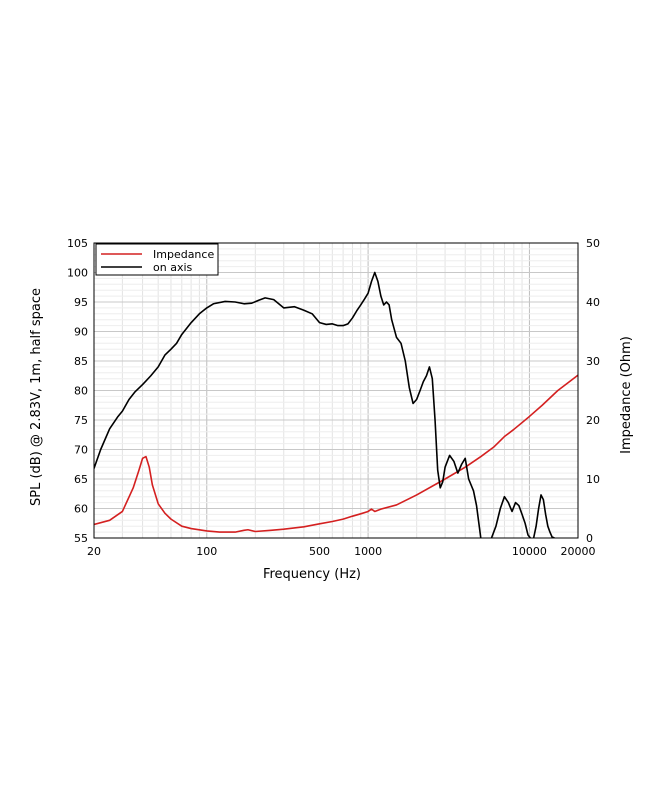  I want to click on legend: Impedance on axis, so click(157, 259).